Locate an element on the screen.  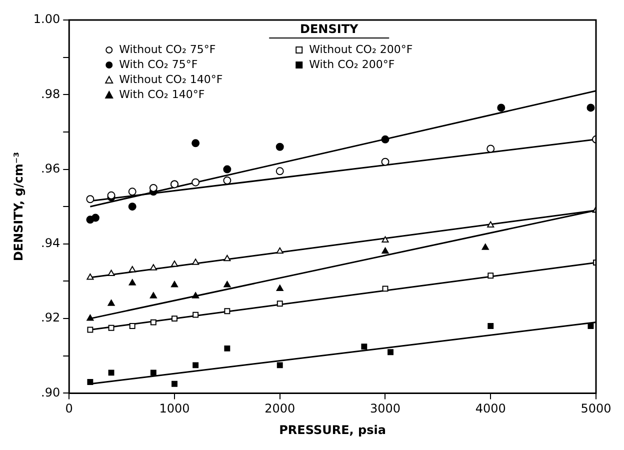
x-axis-title: PRESSURE, psia is located at coordinates (332, 429).